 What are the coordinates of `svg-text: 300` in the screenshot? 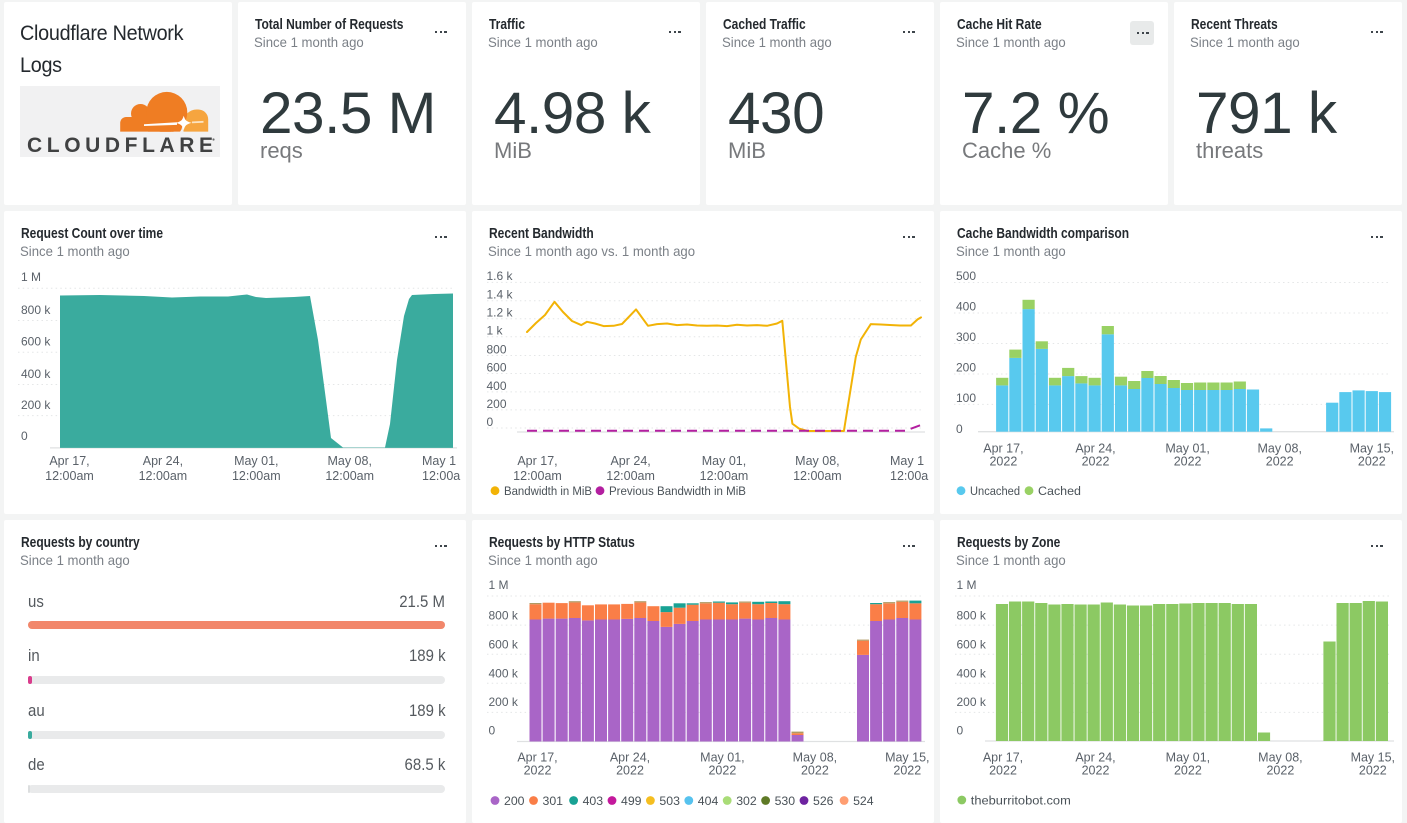 It's located at (966, 337).